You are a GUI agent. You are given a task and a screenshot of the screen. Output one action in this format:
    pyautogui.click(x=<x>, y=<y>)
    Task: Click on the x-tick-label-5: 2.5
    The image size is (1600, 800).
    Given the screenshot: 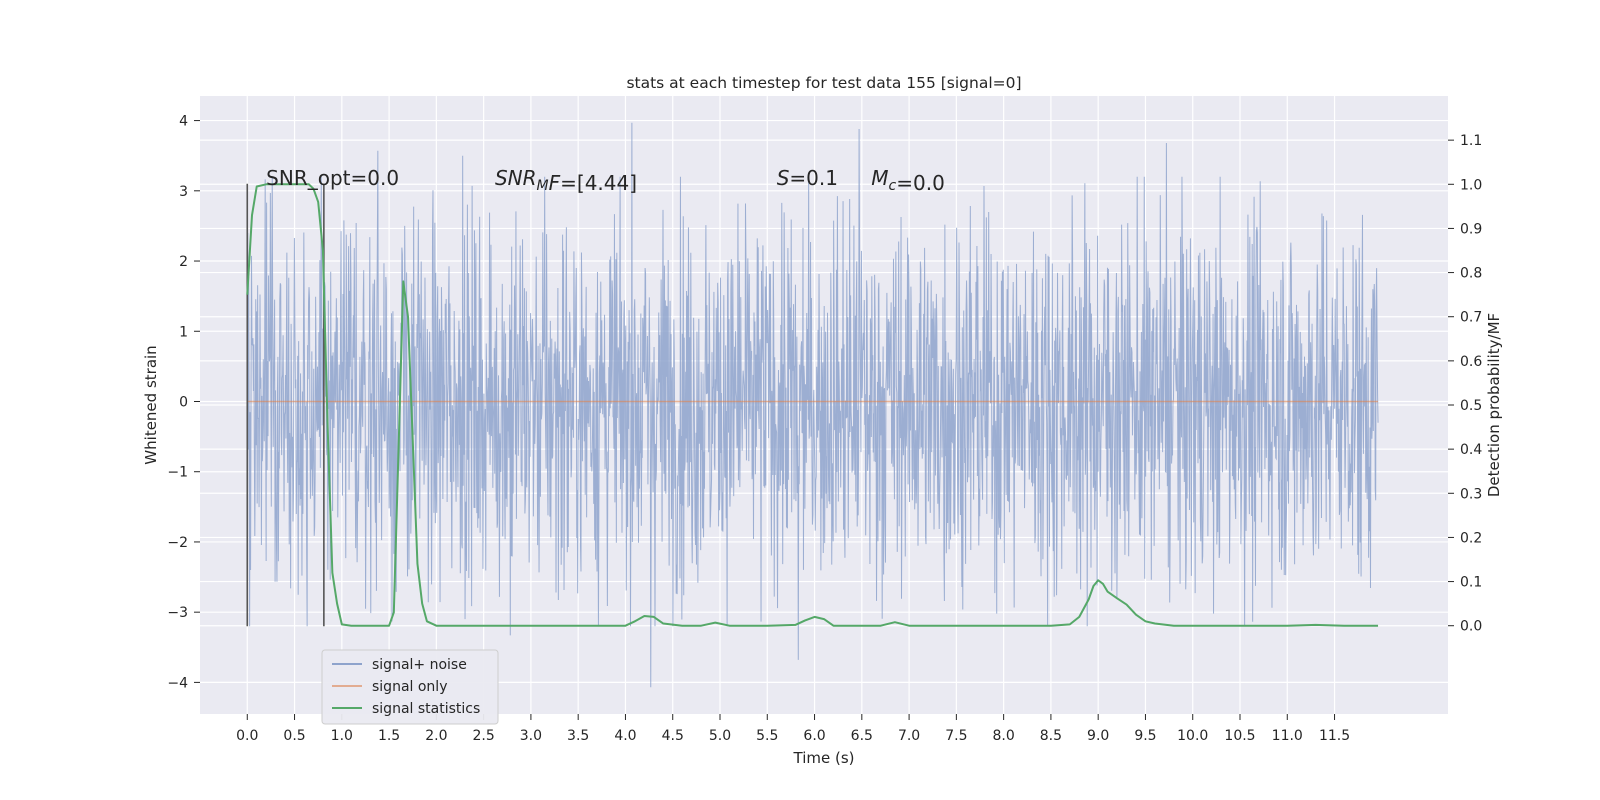 What is the action you would take?
    pyautogui.click(x=484, y=736)
    